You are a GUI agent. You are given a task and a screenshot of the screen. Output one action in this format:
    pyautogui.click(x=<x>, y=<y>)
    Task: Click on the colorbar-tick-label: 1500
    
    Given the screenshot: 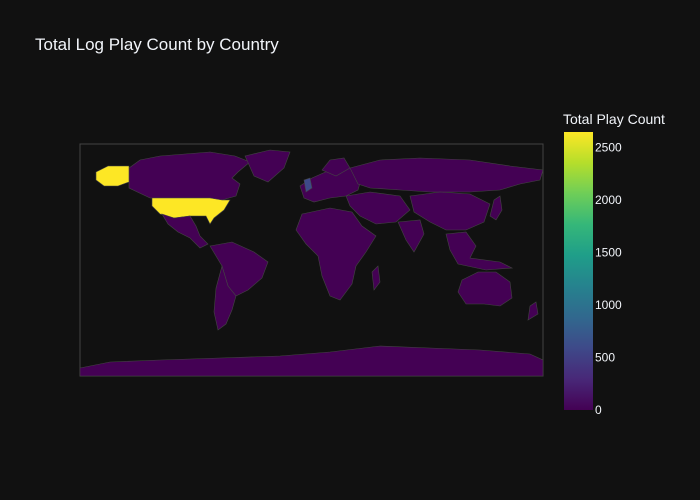 What is the action you would take?
    pyautogui.click(x=608, y=253)
    